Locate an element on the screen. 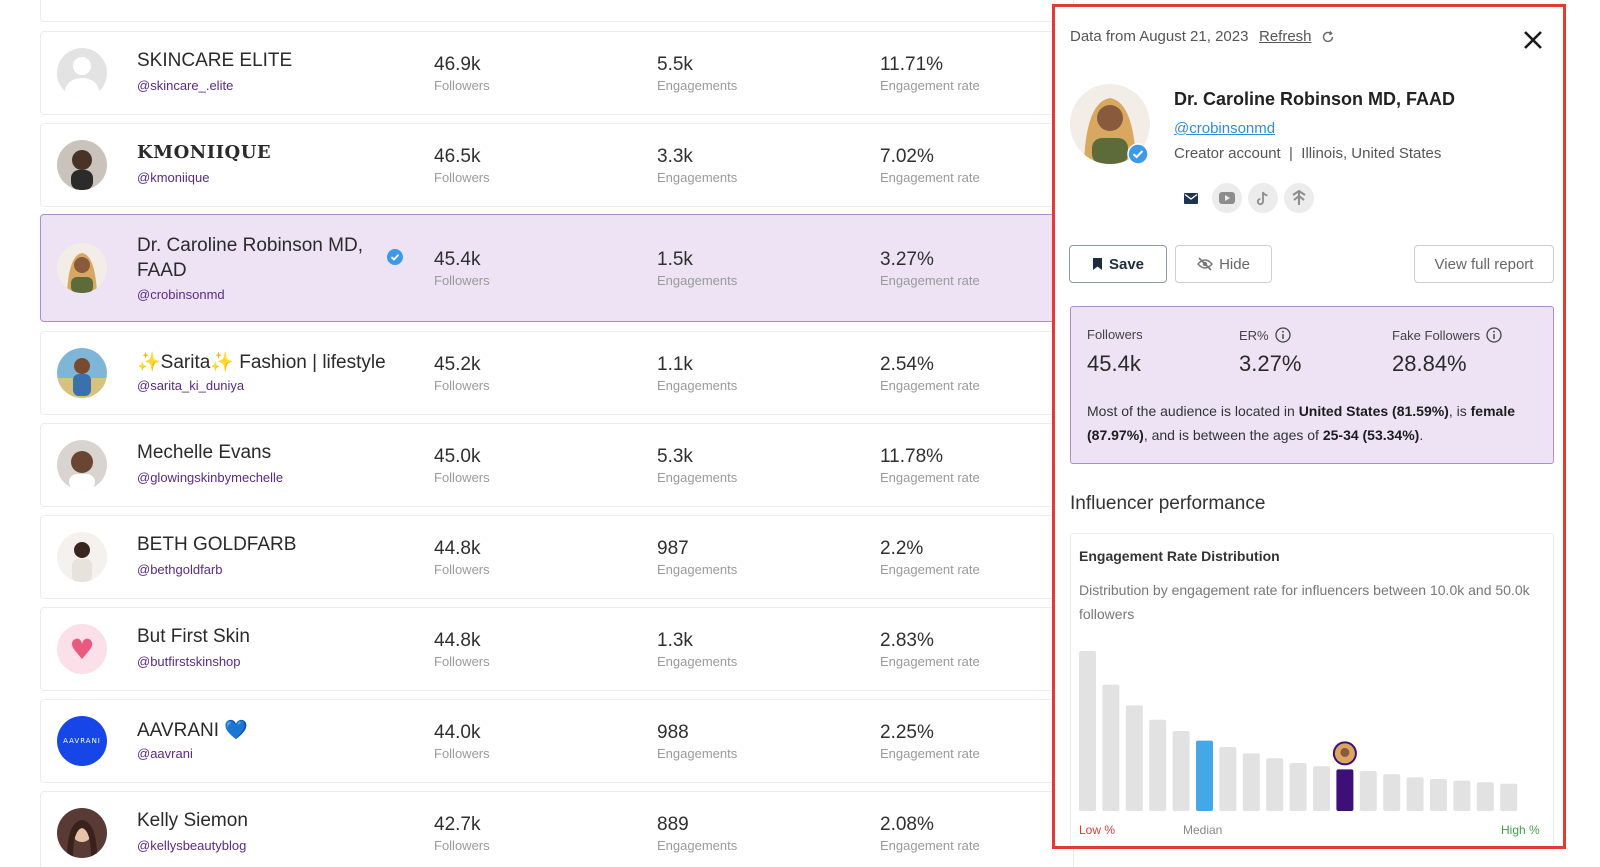  chart-title: Engagement Rate Distribution is located at coordinates (1179, 556).